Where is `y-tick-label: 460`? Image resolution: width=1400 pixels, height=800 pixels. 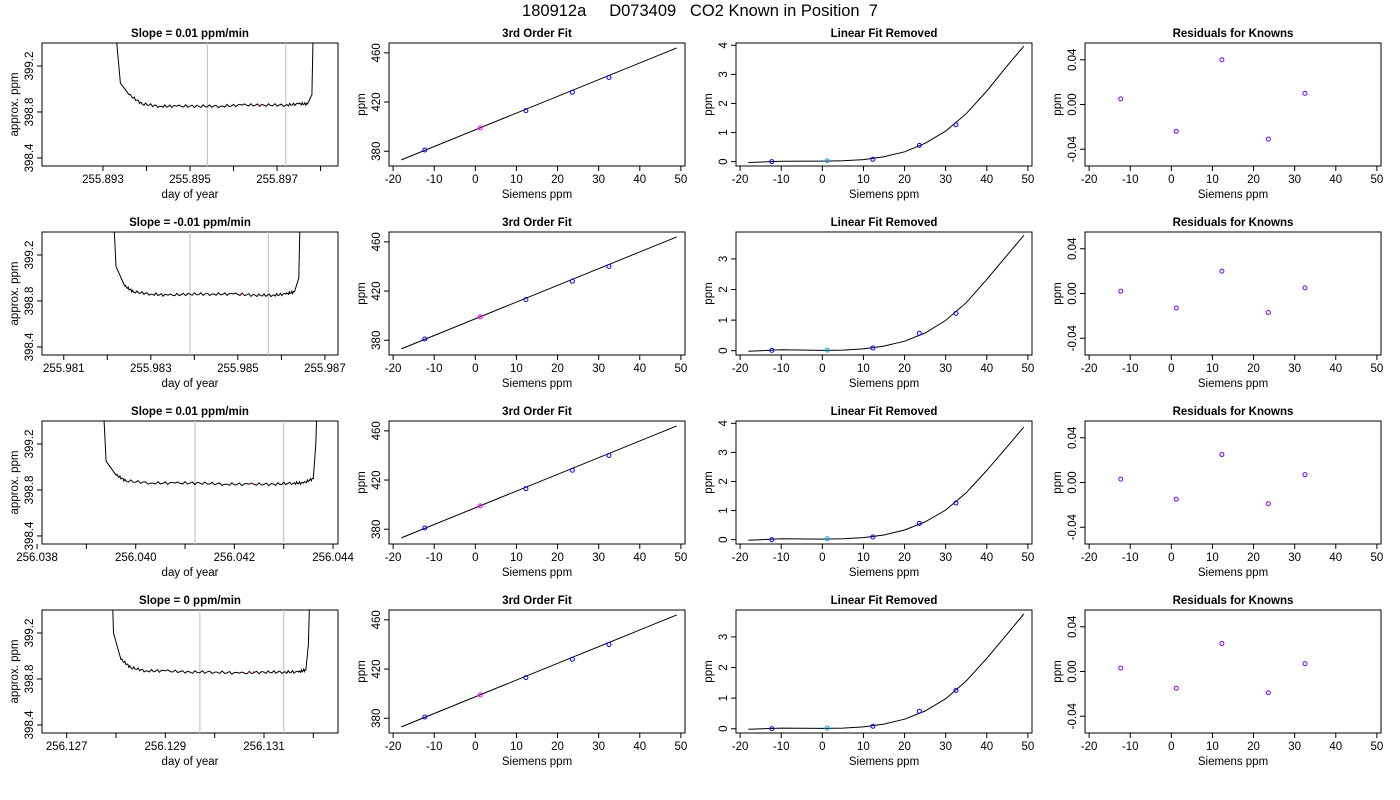
y-tick-label: 460 is located at coordinates (377, 241).